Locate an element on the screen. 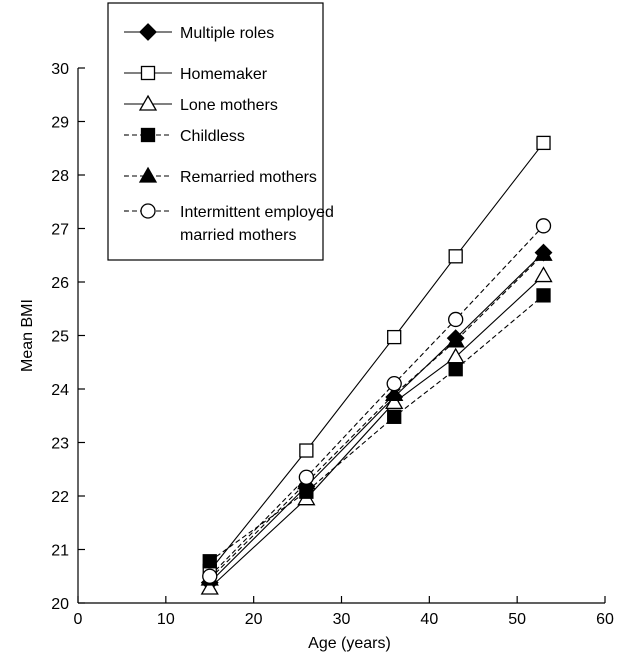 The image size is (619, 656). x-tick-label: 30 is located at coordinates (342, 619).